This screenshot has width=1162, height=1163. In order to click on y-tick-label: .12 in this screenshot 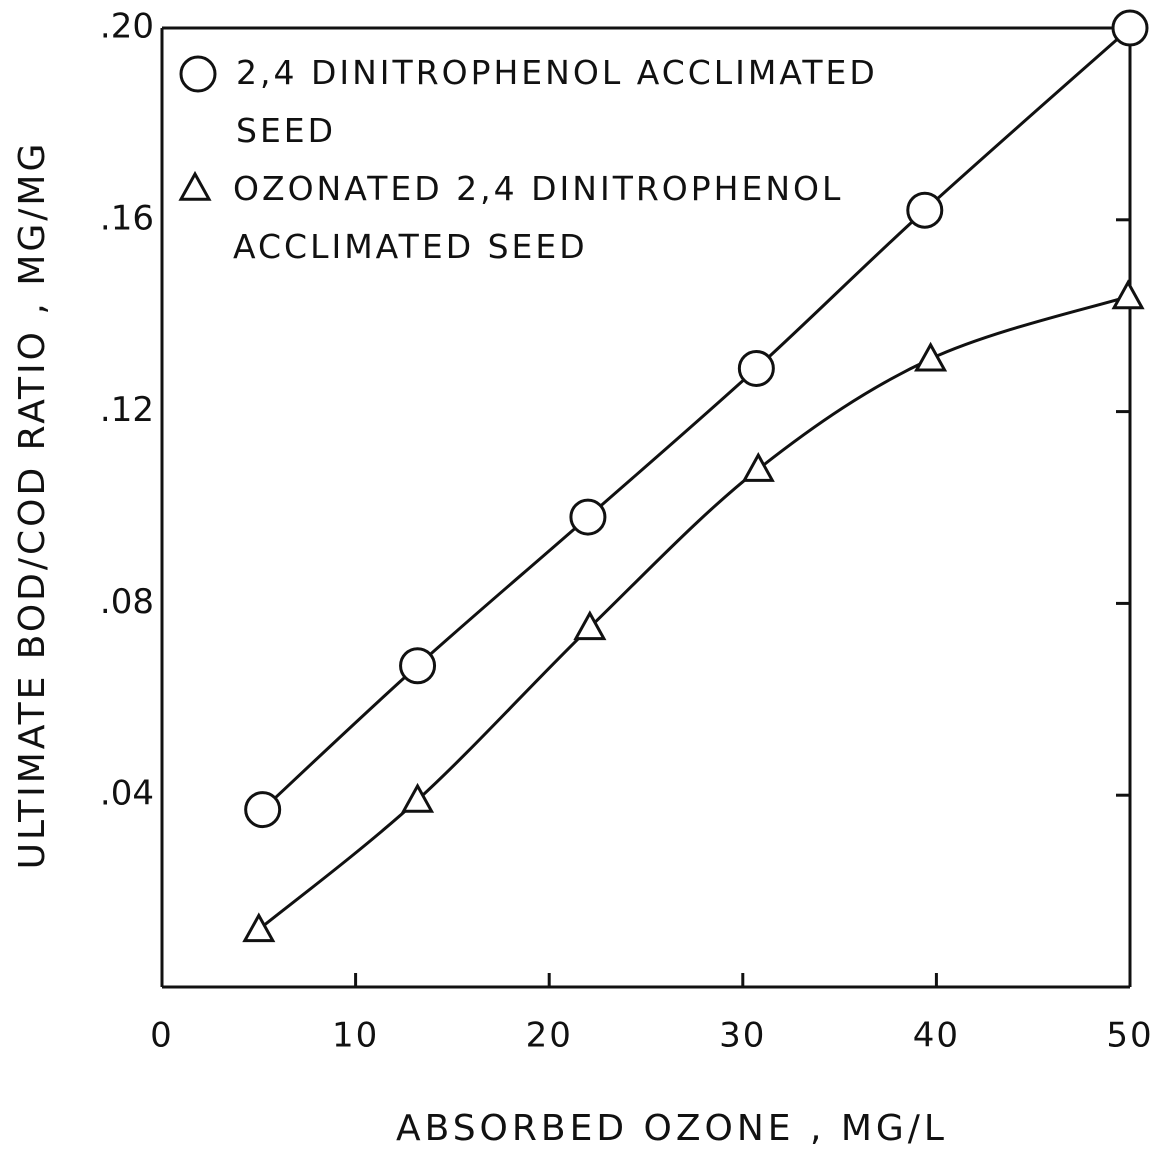, I will do `click(127, 410)`.